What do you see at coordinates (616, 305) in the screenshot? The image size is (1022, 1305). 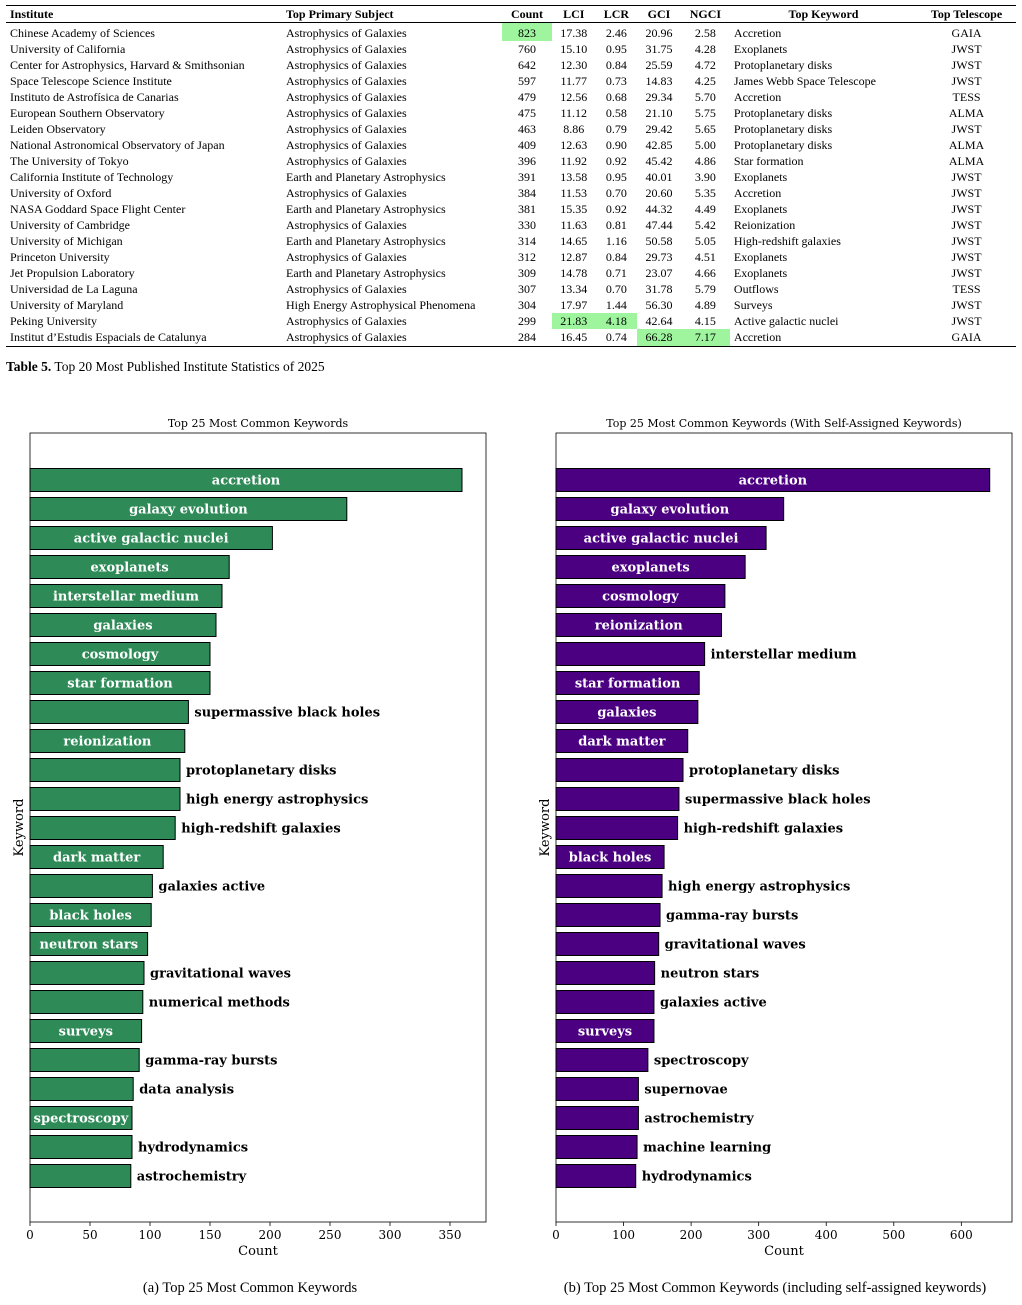 I see `cell-lcr: 1.44` at bounding box center [616, 305].